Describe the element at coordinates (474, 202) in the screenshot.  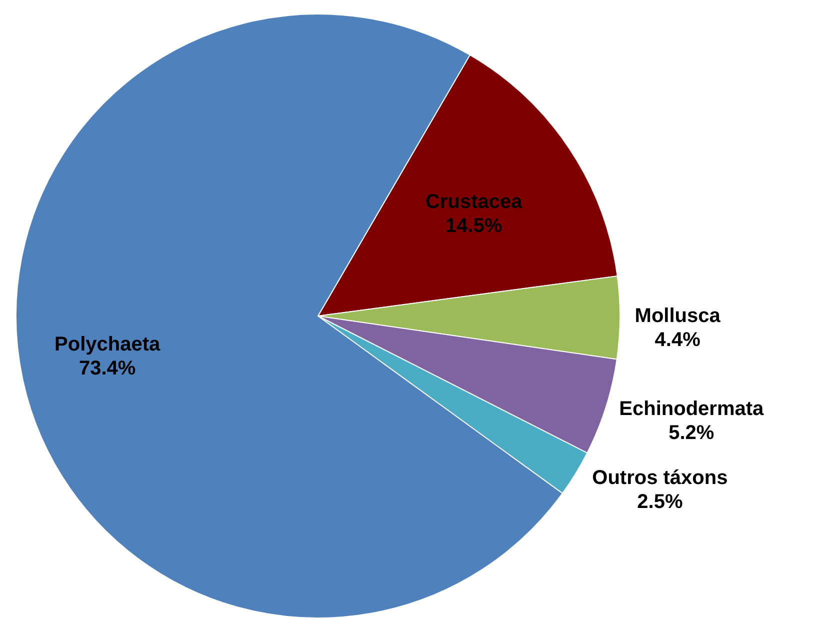
I see `slice-label: Crustacea` at that location.